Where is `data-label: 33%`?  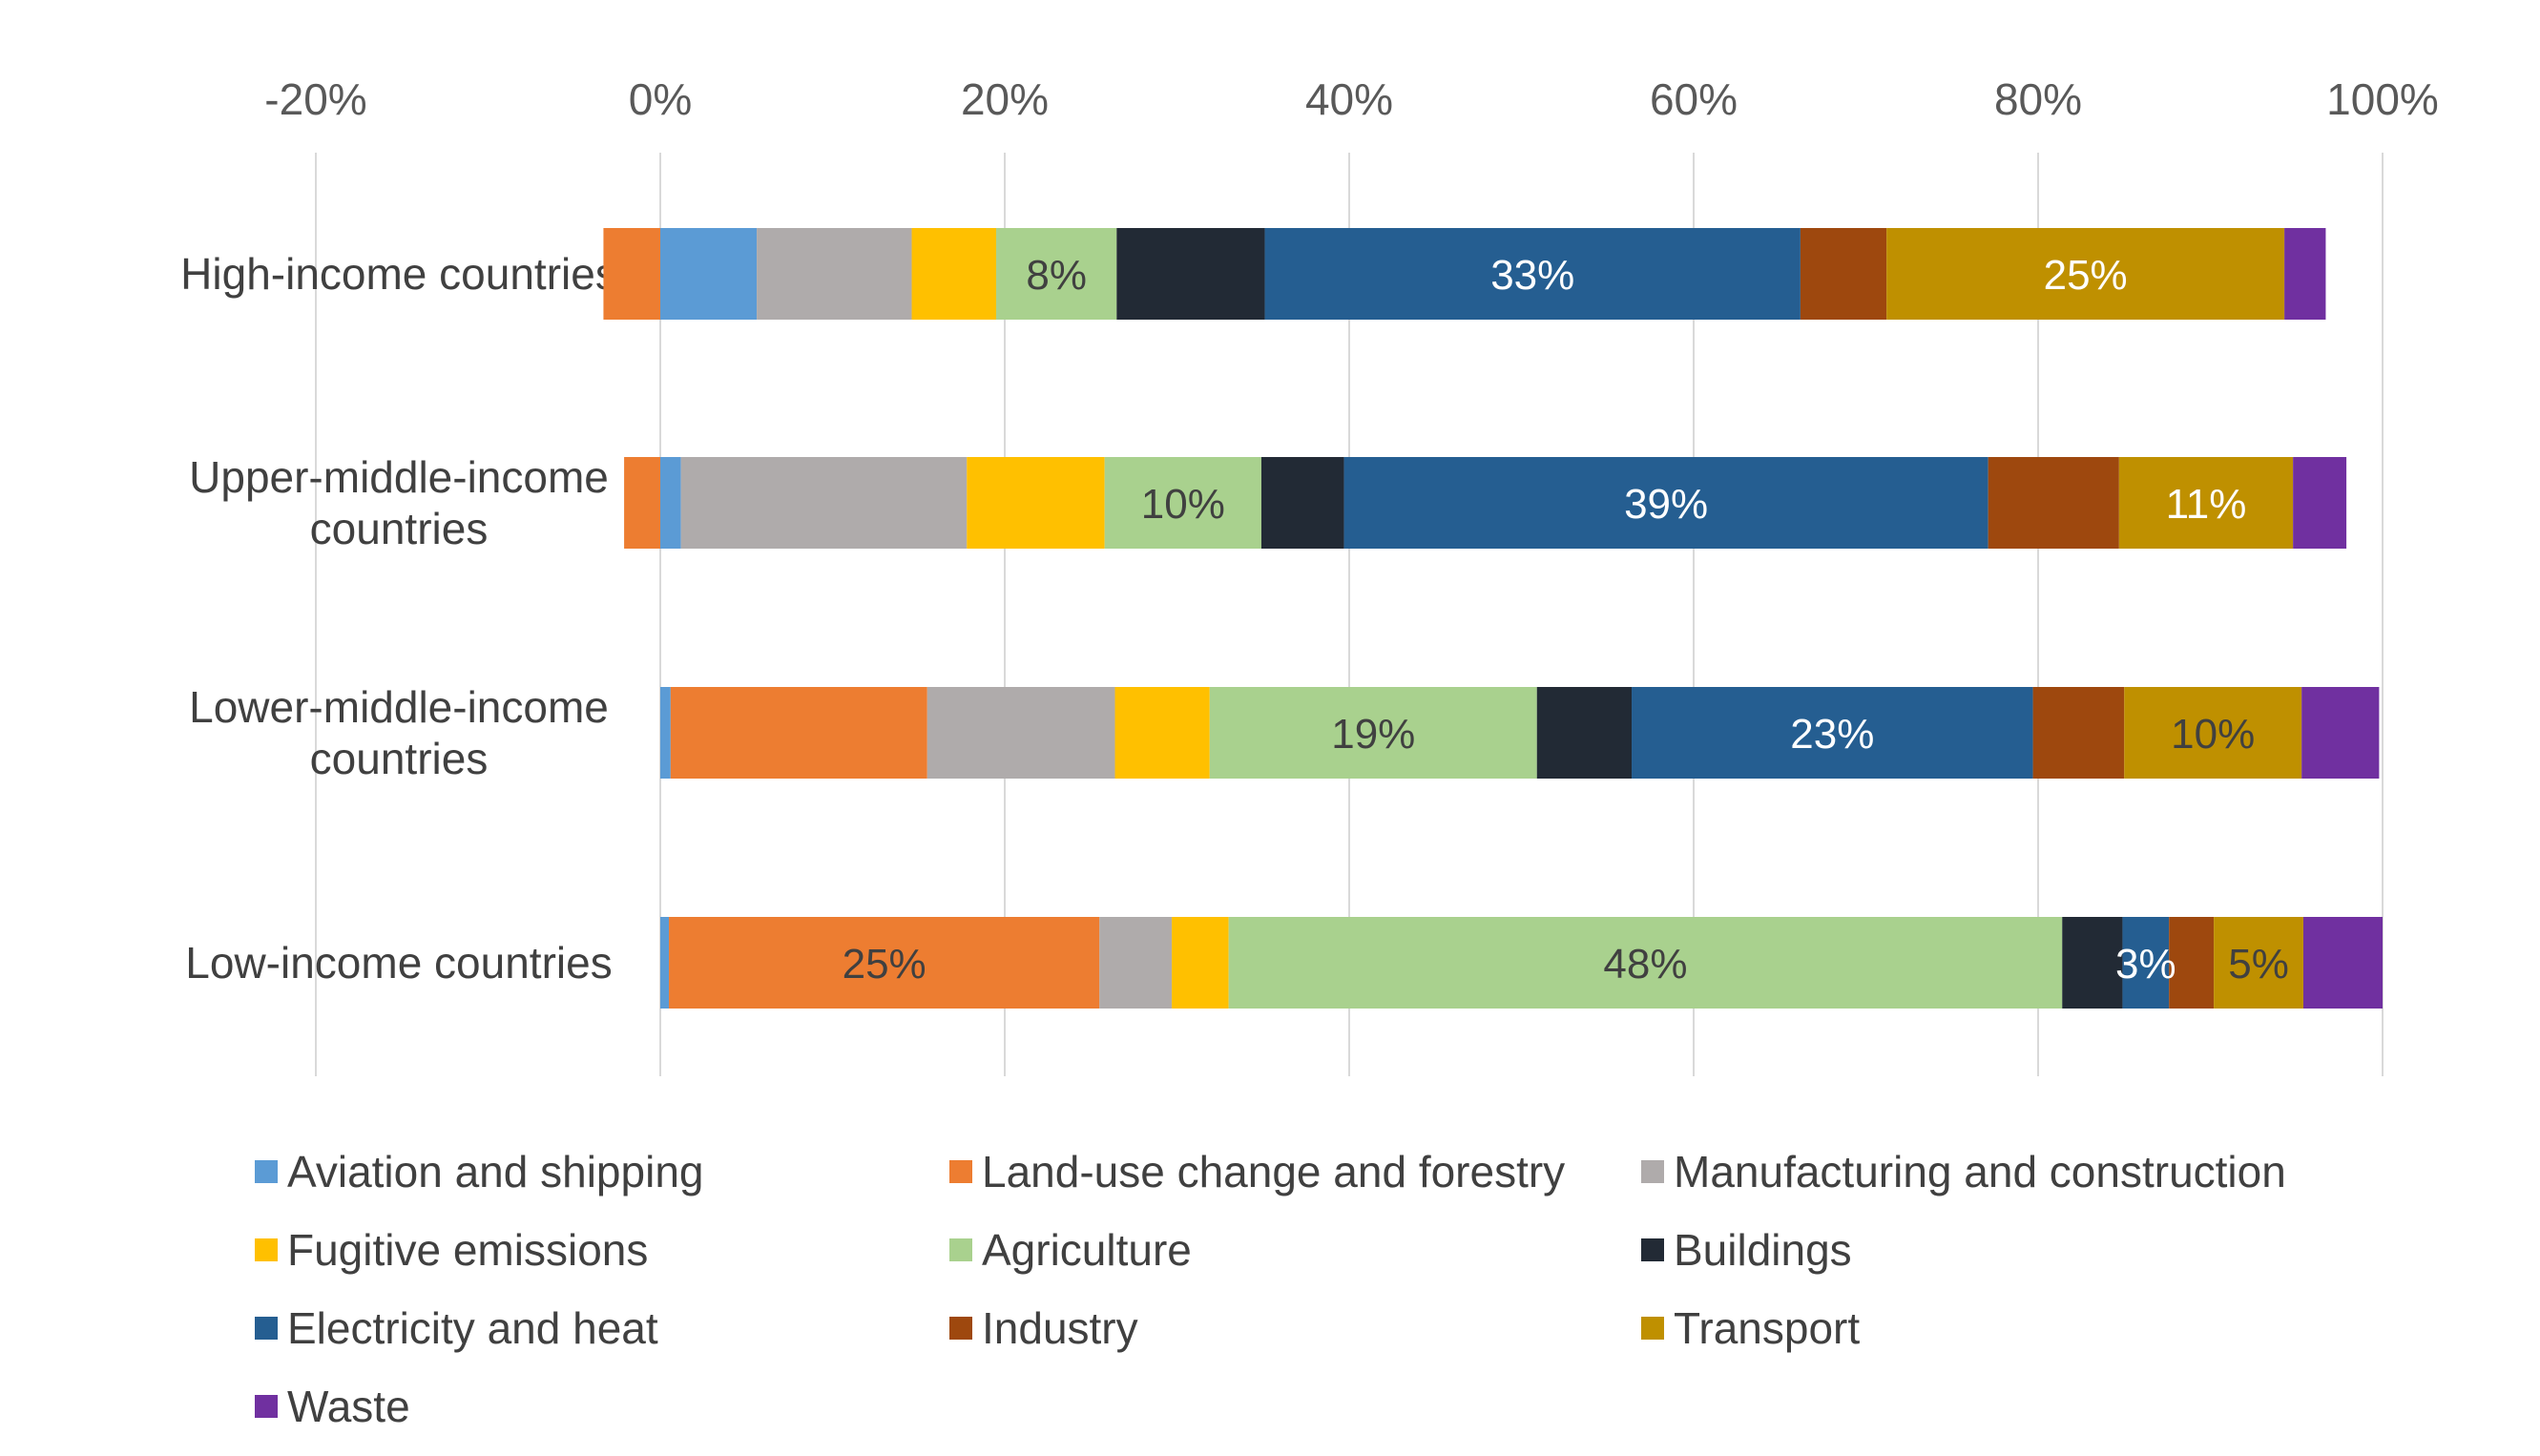 data-label: 33% is located at coordinates (1532, 275).